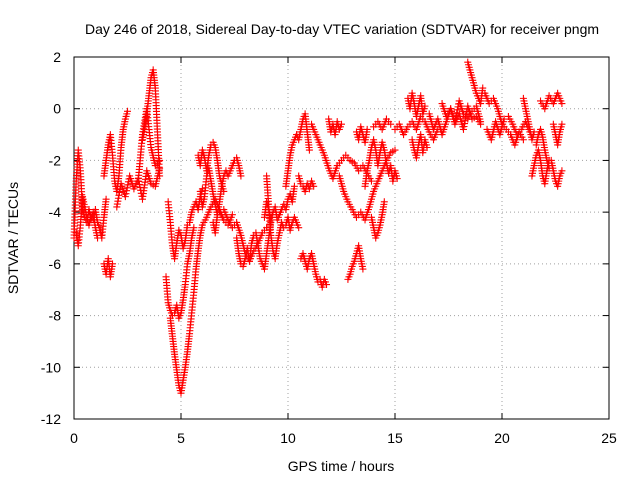 The height and width of the screenshot is (480, 640). Describe the element at coordinates (341, 466) in the screenshot. I see `x-axis-label: GPS time / hours` at that location.